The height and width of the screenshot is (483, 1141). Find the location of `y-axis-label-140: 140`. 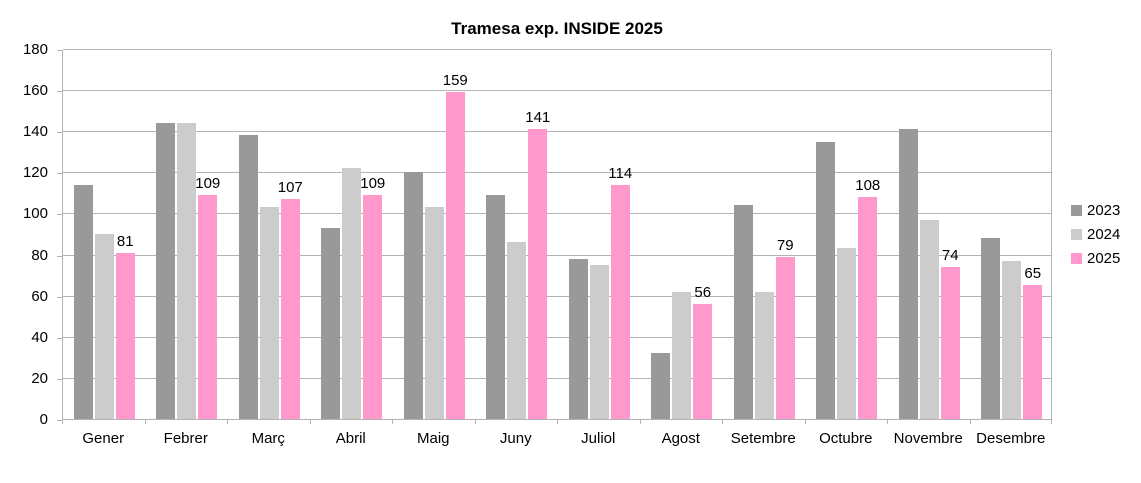

y-axis-label-140: 140 is located at coordinates (35, 132).